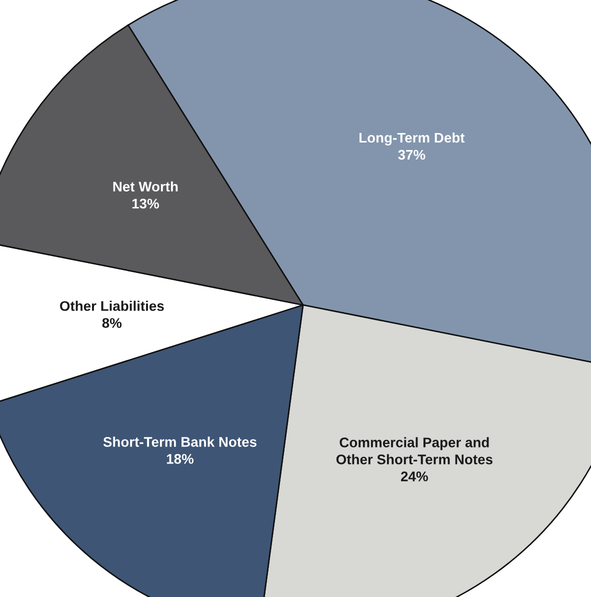 The width and height of the screenshot is (591, 597). I want to click on data-label: 13%, so click(145, 203).